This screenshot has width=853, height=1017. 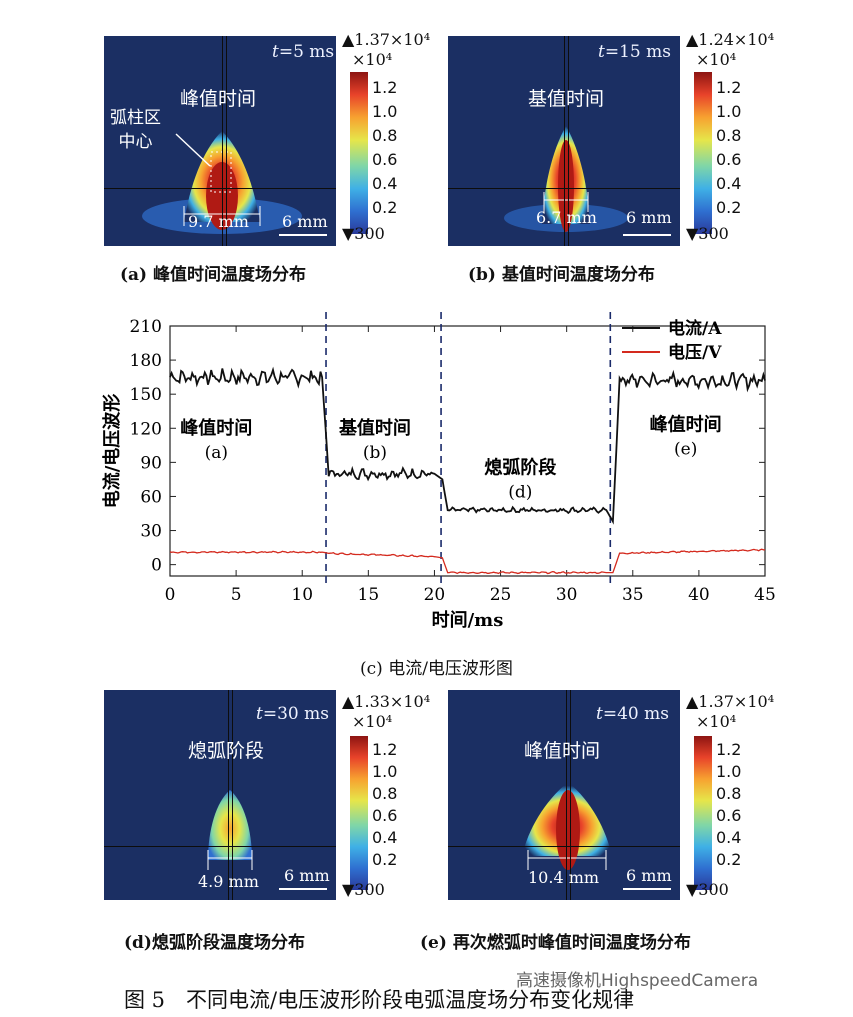 What do you see at coordinates (379, 1000) in the screenshot?
I see `figure-caption: 图 5 不同电流/电压波形阶段电弧温度场分布变化规律` at bounding box center [379, 1000].